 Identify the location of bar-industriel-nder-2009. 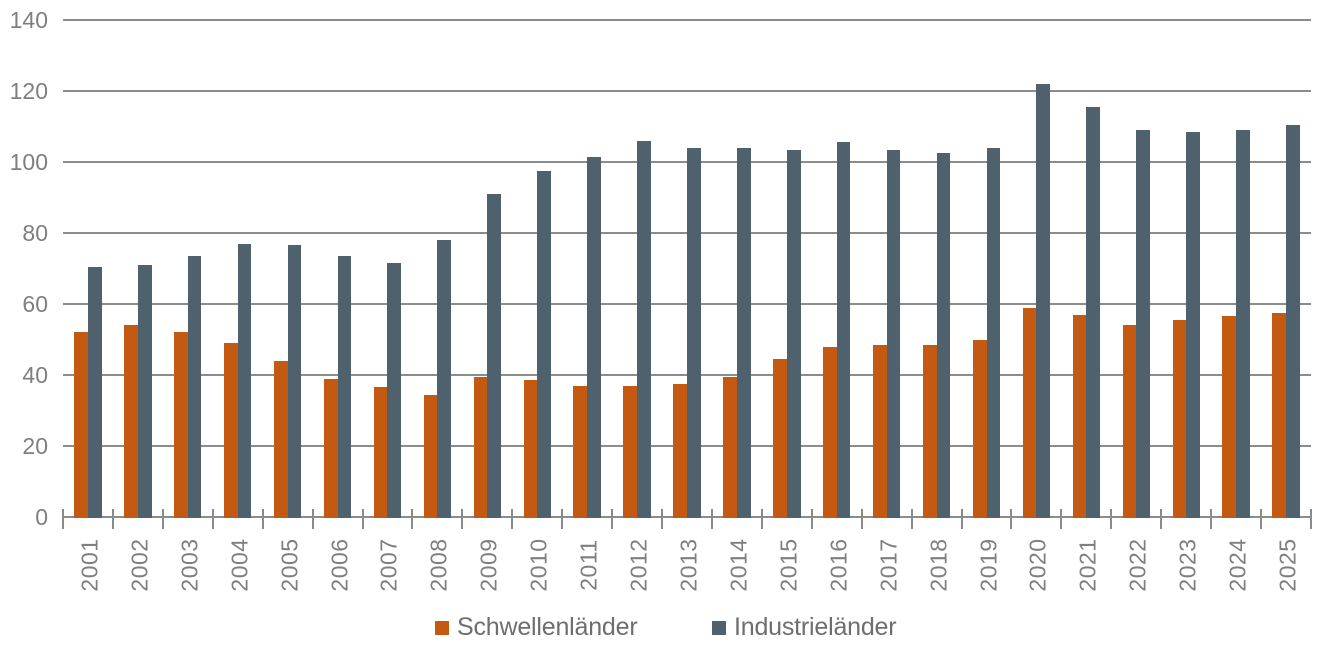
(494, 355).